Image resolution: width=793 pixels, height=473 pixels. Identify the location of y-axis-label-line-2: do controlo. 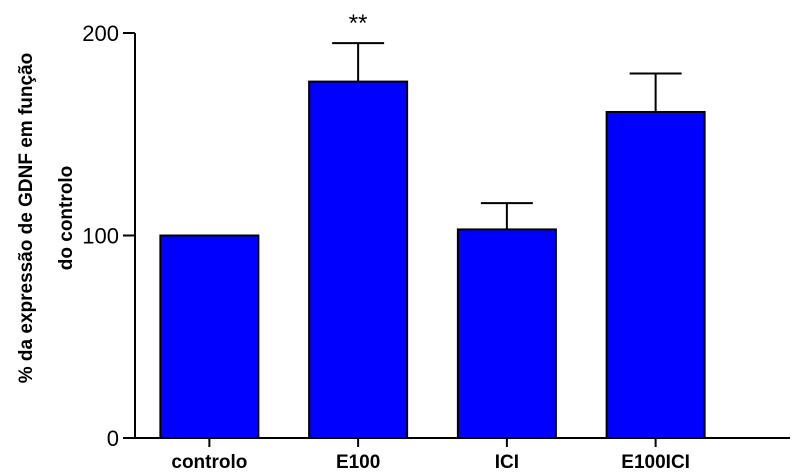
(66, 218).